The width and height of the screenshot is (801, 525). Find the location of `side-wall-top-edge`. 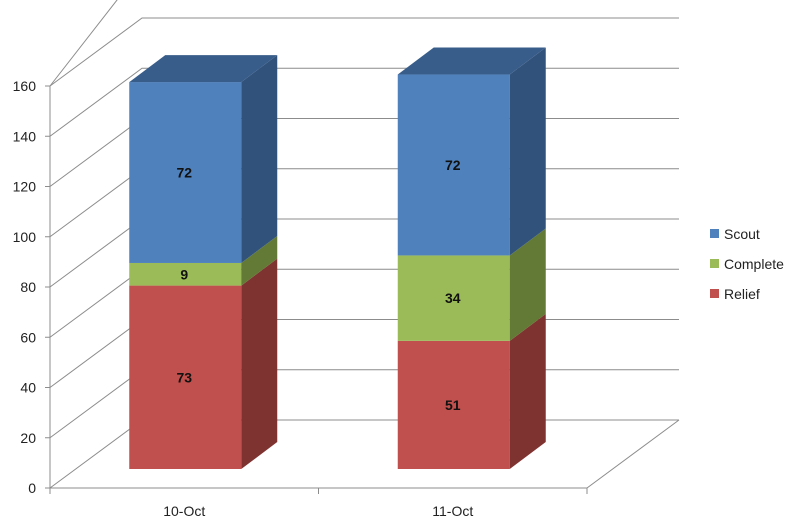

side-wall-top-edge is located at coordinates (83, 43).